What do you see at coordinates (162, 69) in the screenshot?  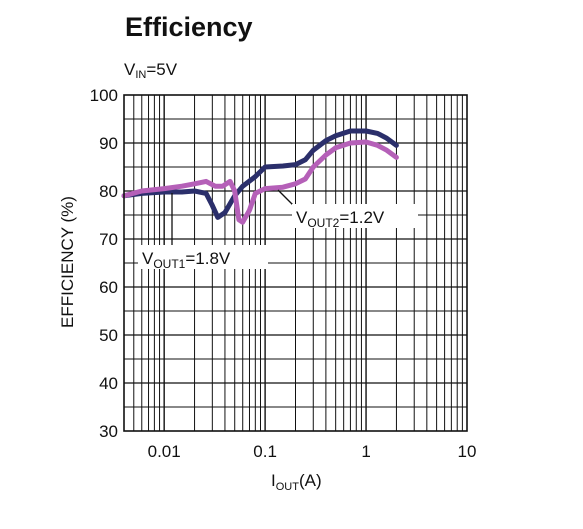 I see `condition-rest: =5V` at bounding box center [162, 69].